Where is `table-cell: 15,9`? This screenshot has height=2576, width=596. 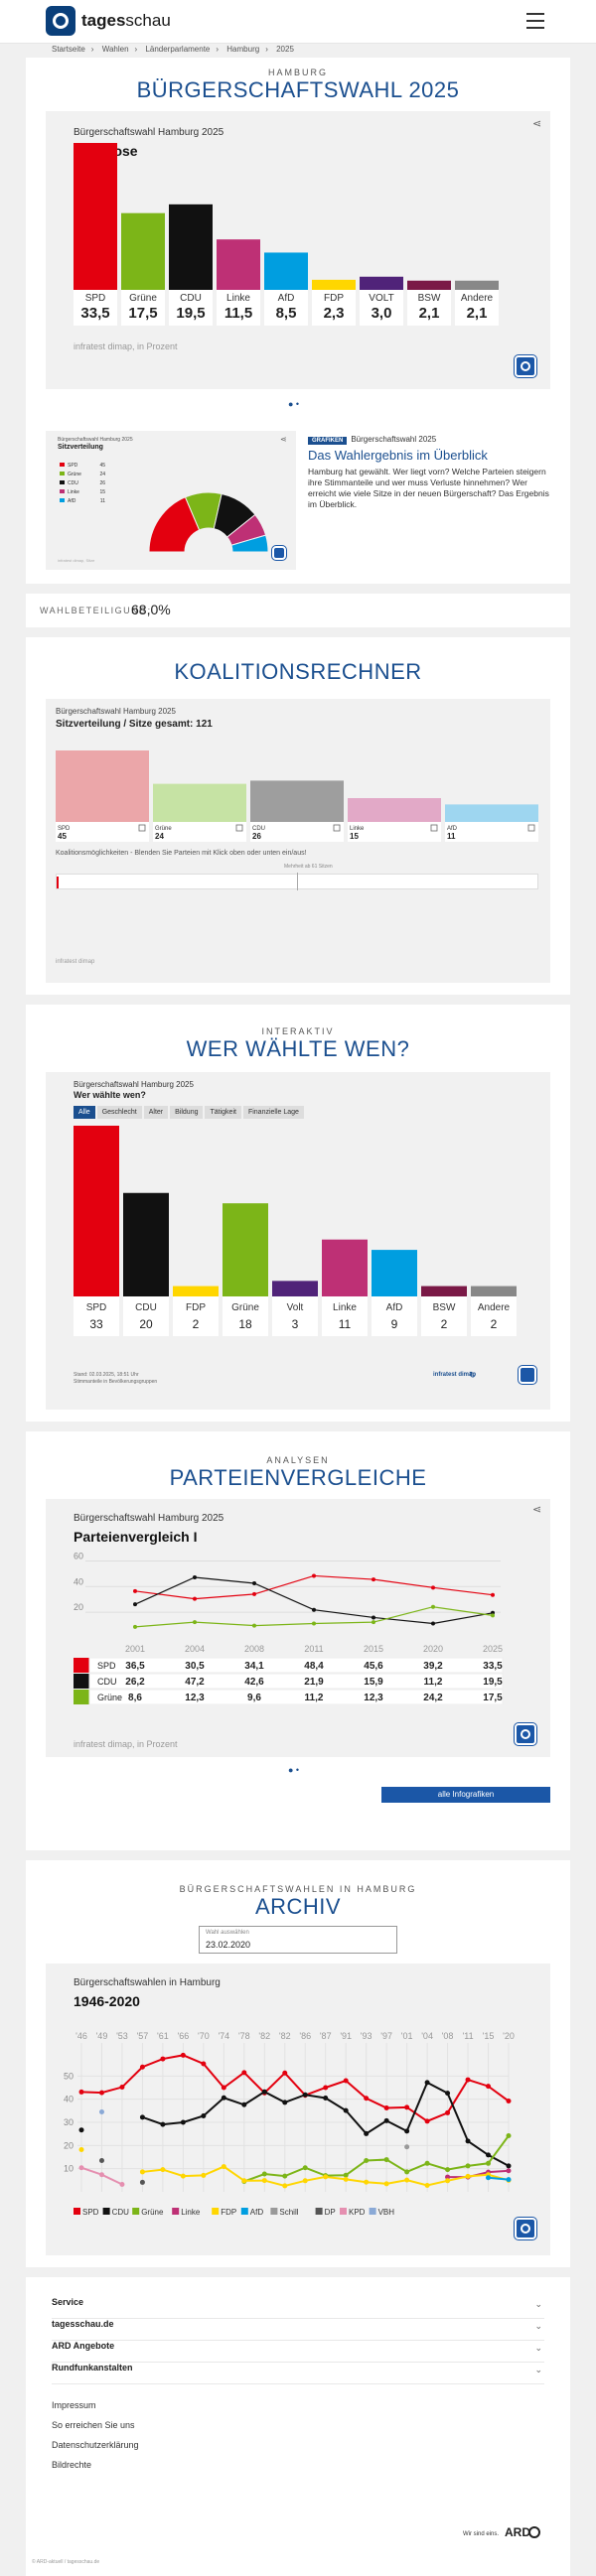
table-cell: 15,9 is located at coordinates (374, 1682).